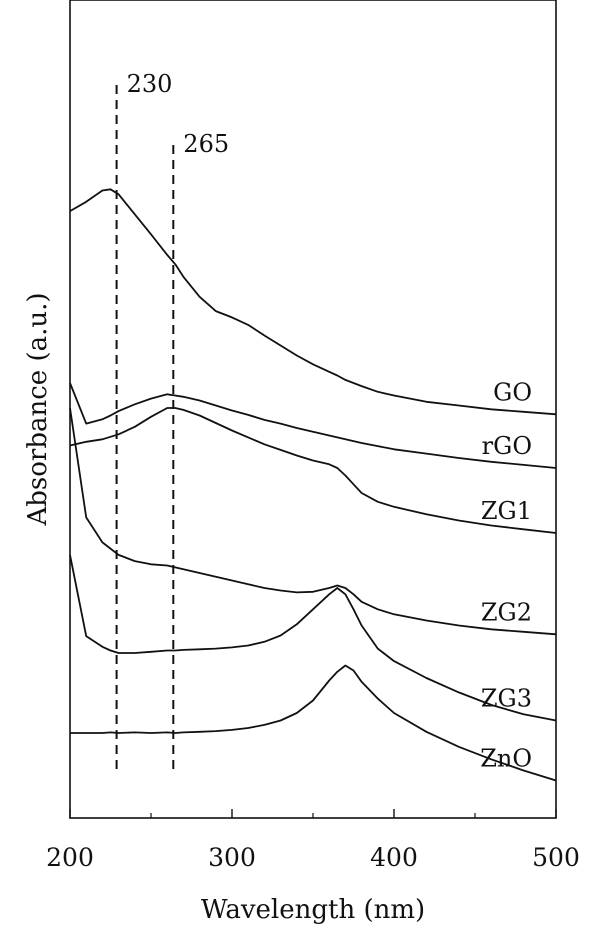 This screenshot has width=600, height=950. I want to click on series-label-zg3: ZG3, so click(506, 699).